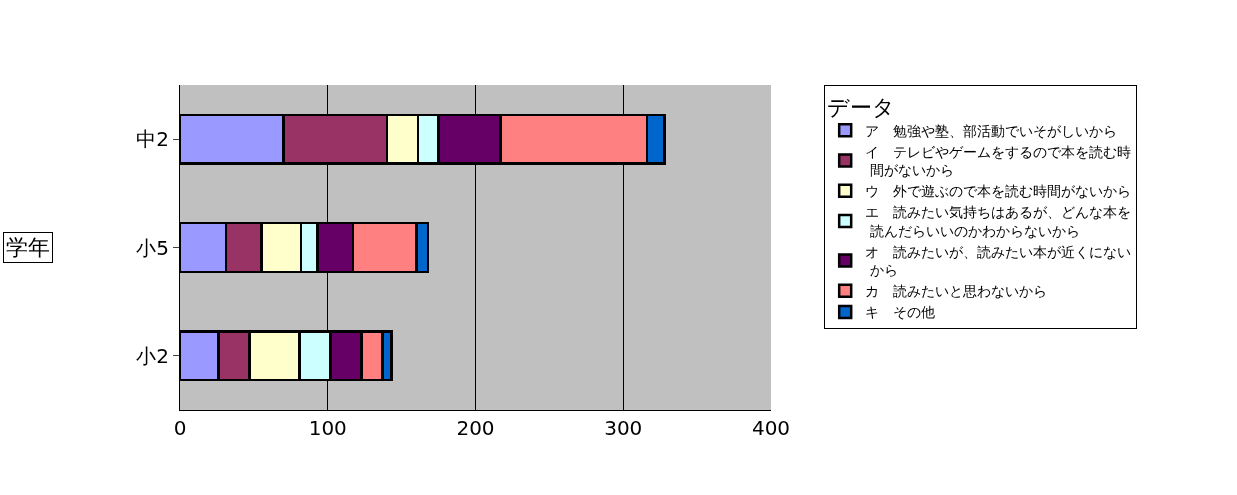 The width and height of the screenshot is (1237, 495). Describe the element at coordinates (900, 312) in the screenshot. I see `legend-label: キ その他` at that location.